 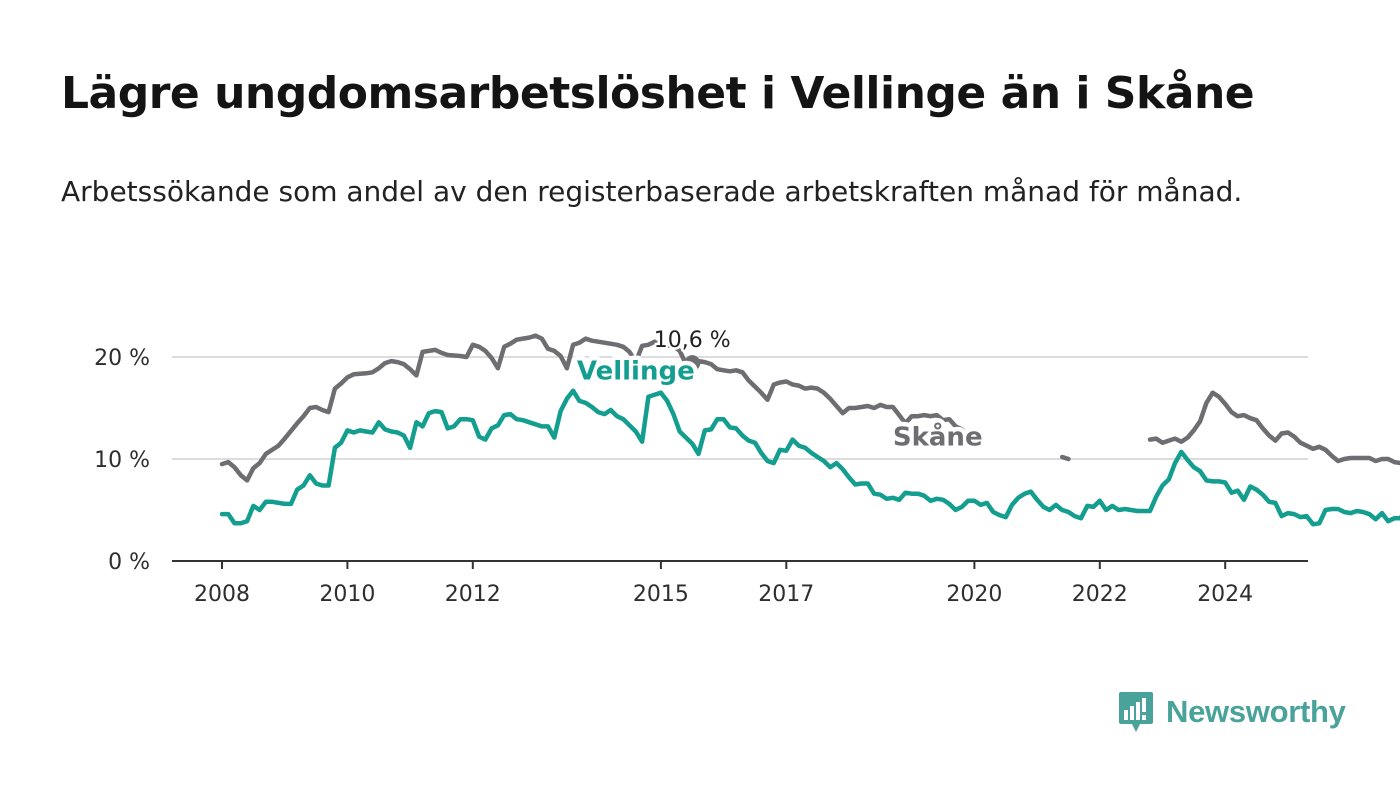 I want to click on brand-logo: Newsworthy, so click(x=1232, y=712).